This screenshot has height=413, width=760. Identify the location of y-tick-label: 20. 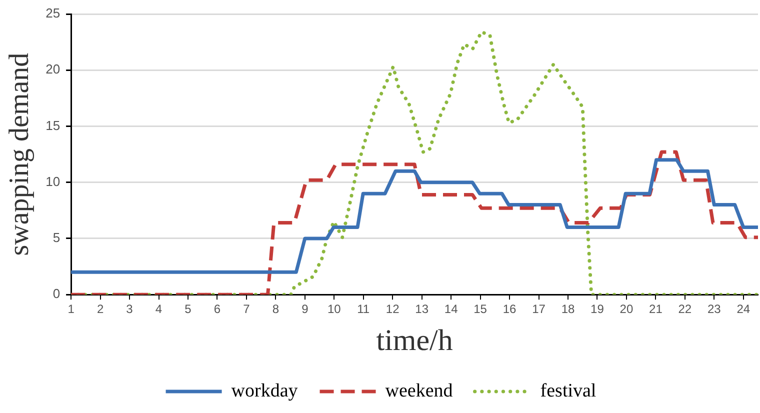
(53, 69).